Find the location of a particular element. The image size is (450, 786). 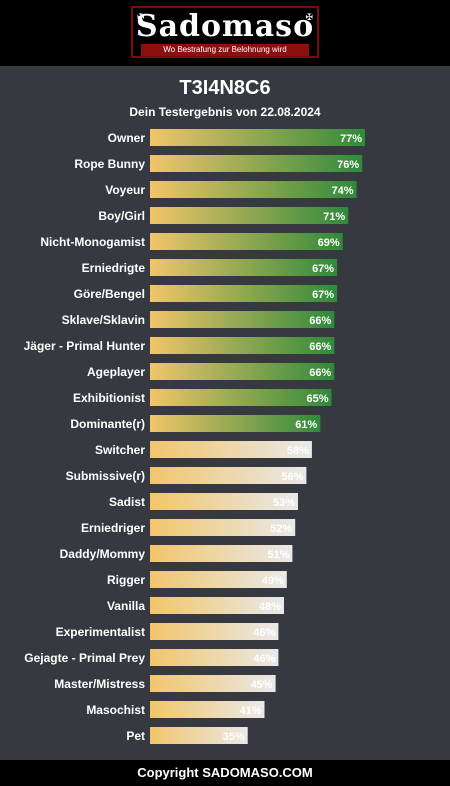

category-label: Boy/Girl is located at coordinates (121, 216).